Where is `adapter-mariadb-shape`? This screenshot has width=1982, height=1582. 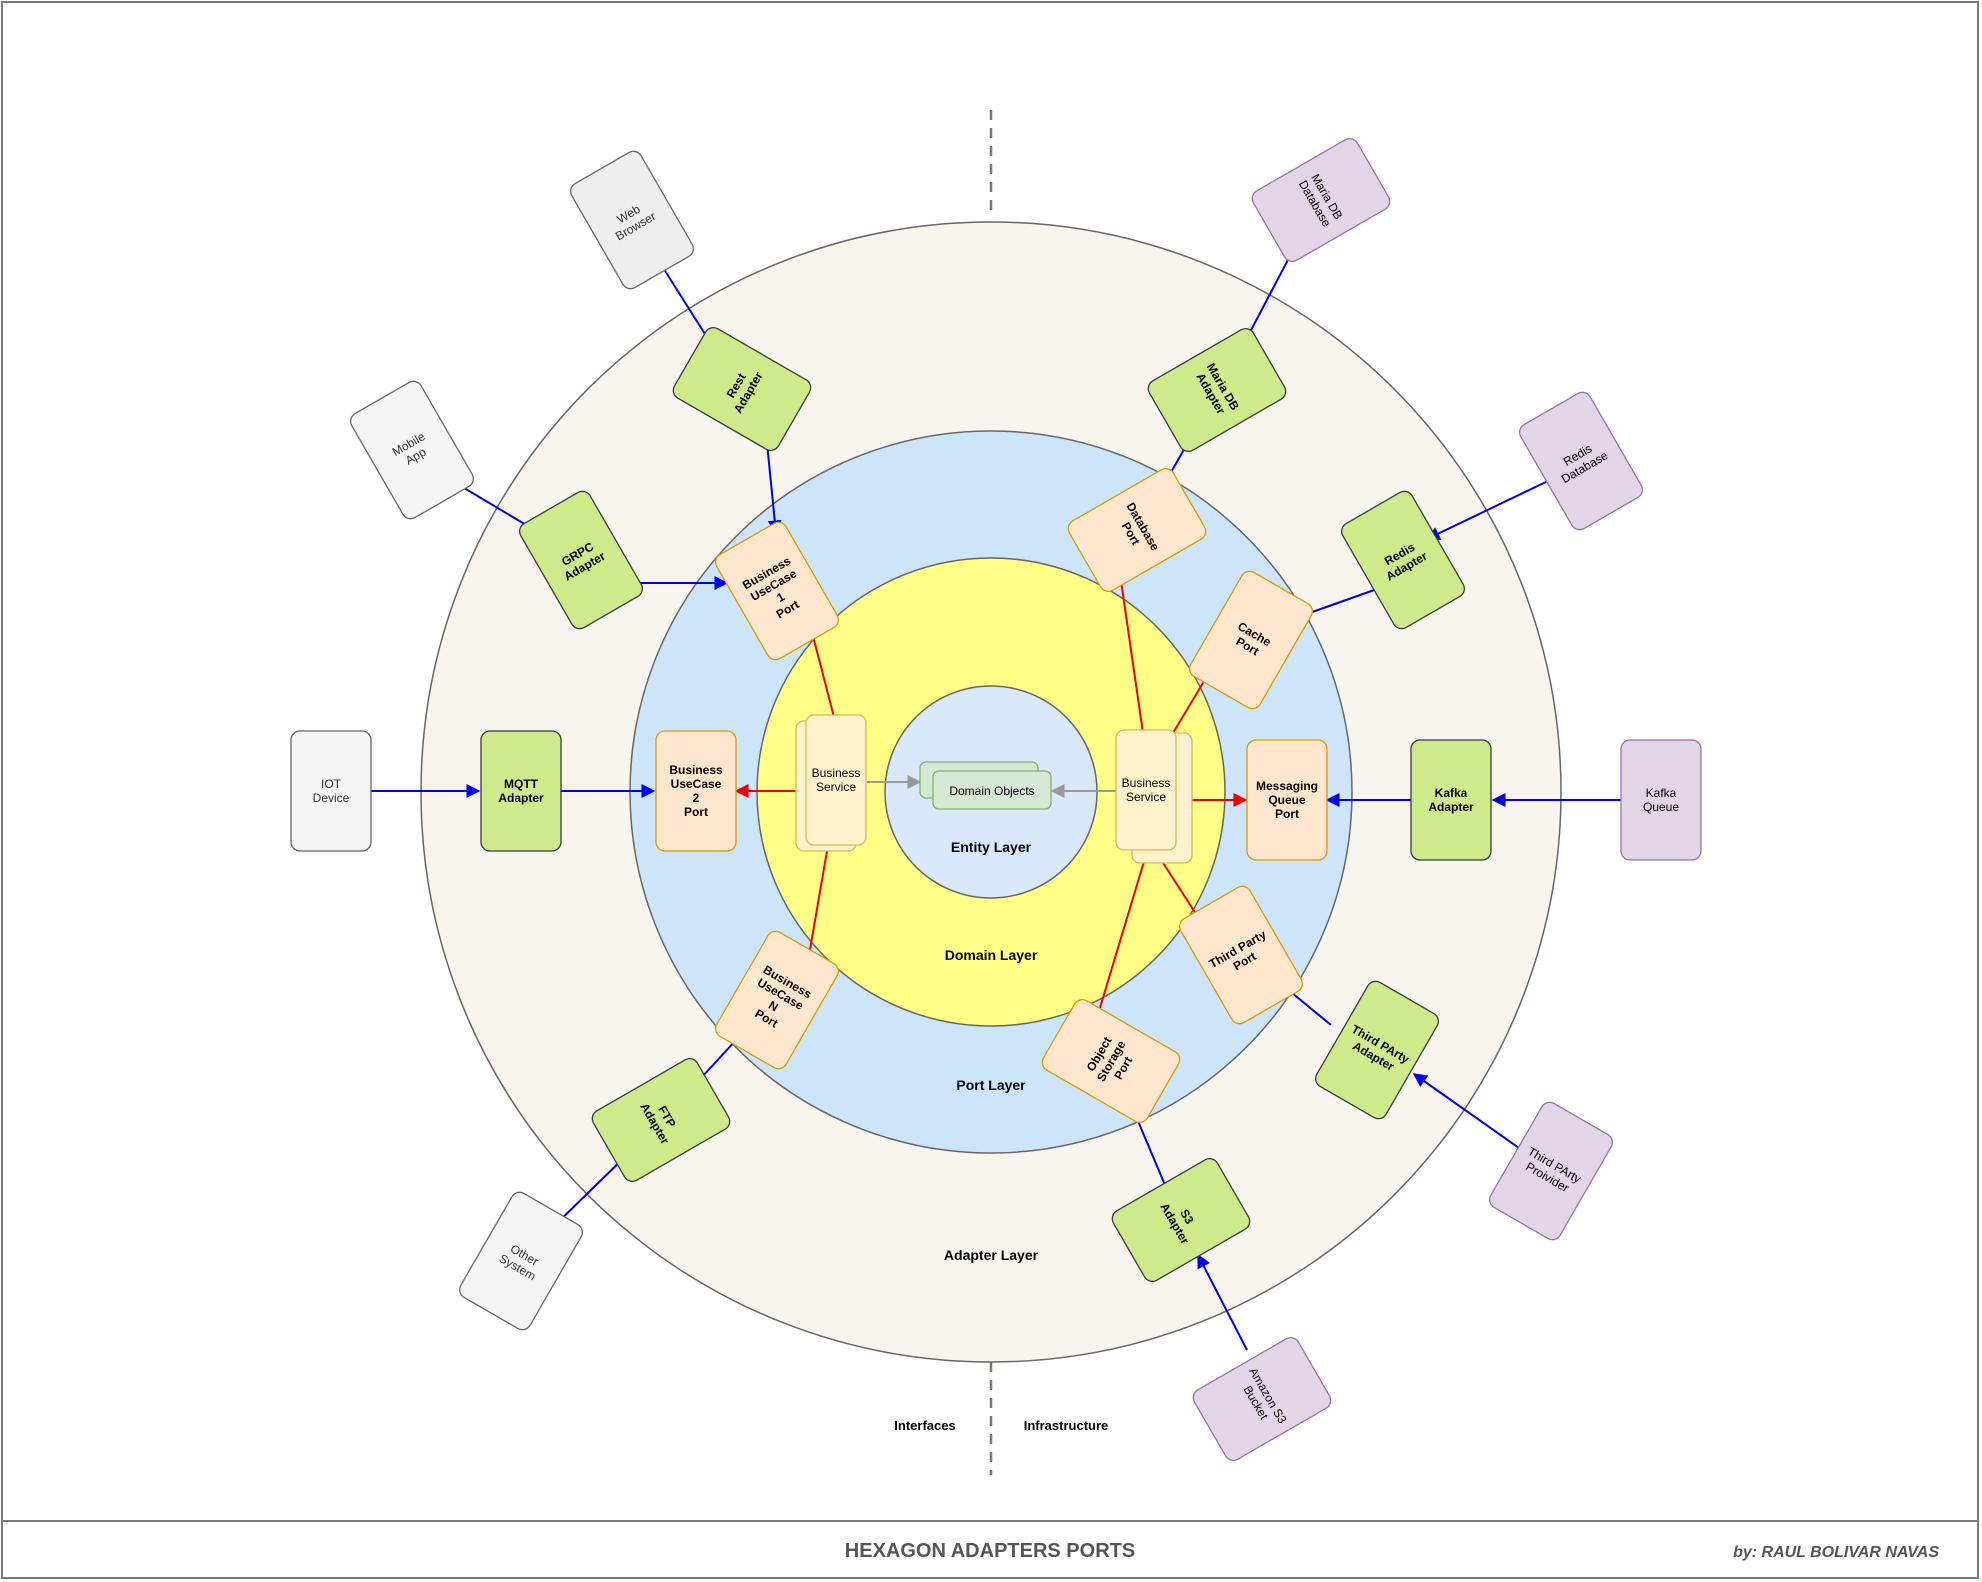 adapter-mariadb-shape is located at coordinates (1217, 390).